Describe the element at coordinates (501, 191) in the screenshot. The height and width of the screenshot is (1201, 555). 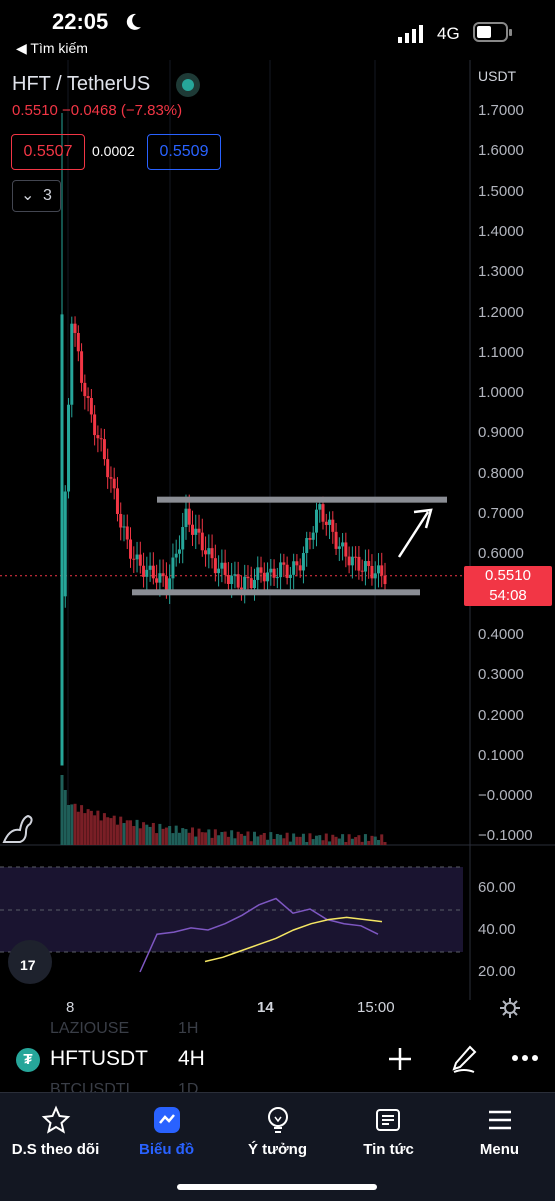
I see `price-tick: 1.5000` at that location.